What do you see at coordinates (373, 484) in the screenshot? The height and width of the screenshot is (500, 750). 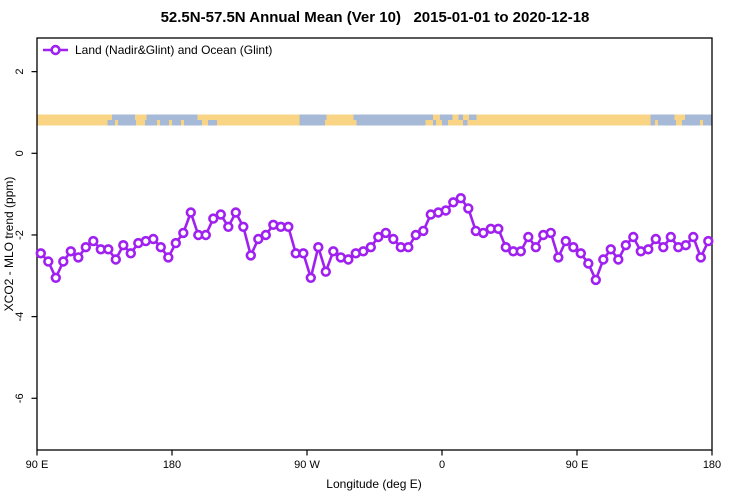 I see `x-axis-title: Longitude (deg E)` at bounding box center [373, 484].